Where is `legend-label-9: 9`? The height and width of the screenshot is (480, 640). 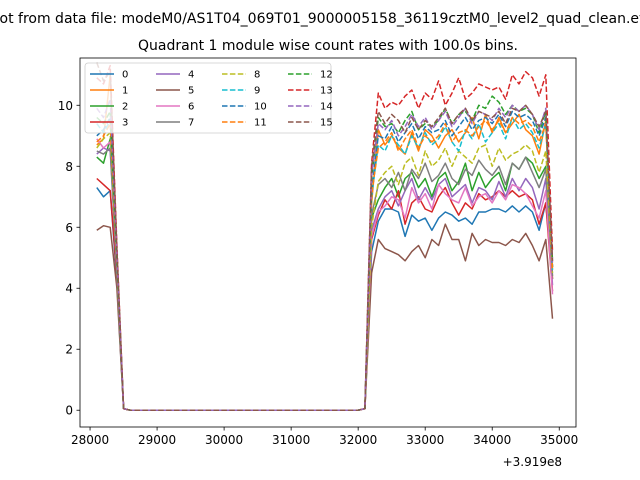 legend-label-9: 9 is located at coordinates (257, 91).